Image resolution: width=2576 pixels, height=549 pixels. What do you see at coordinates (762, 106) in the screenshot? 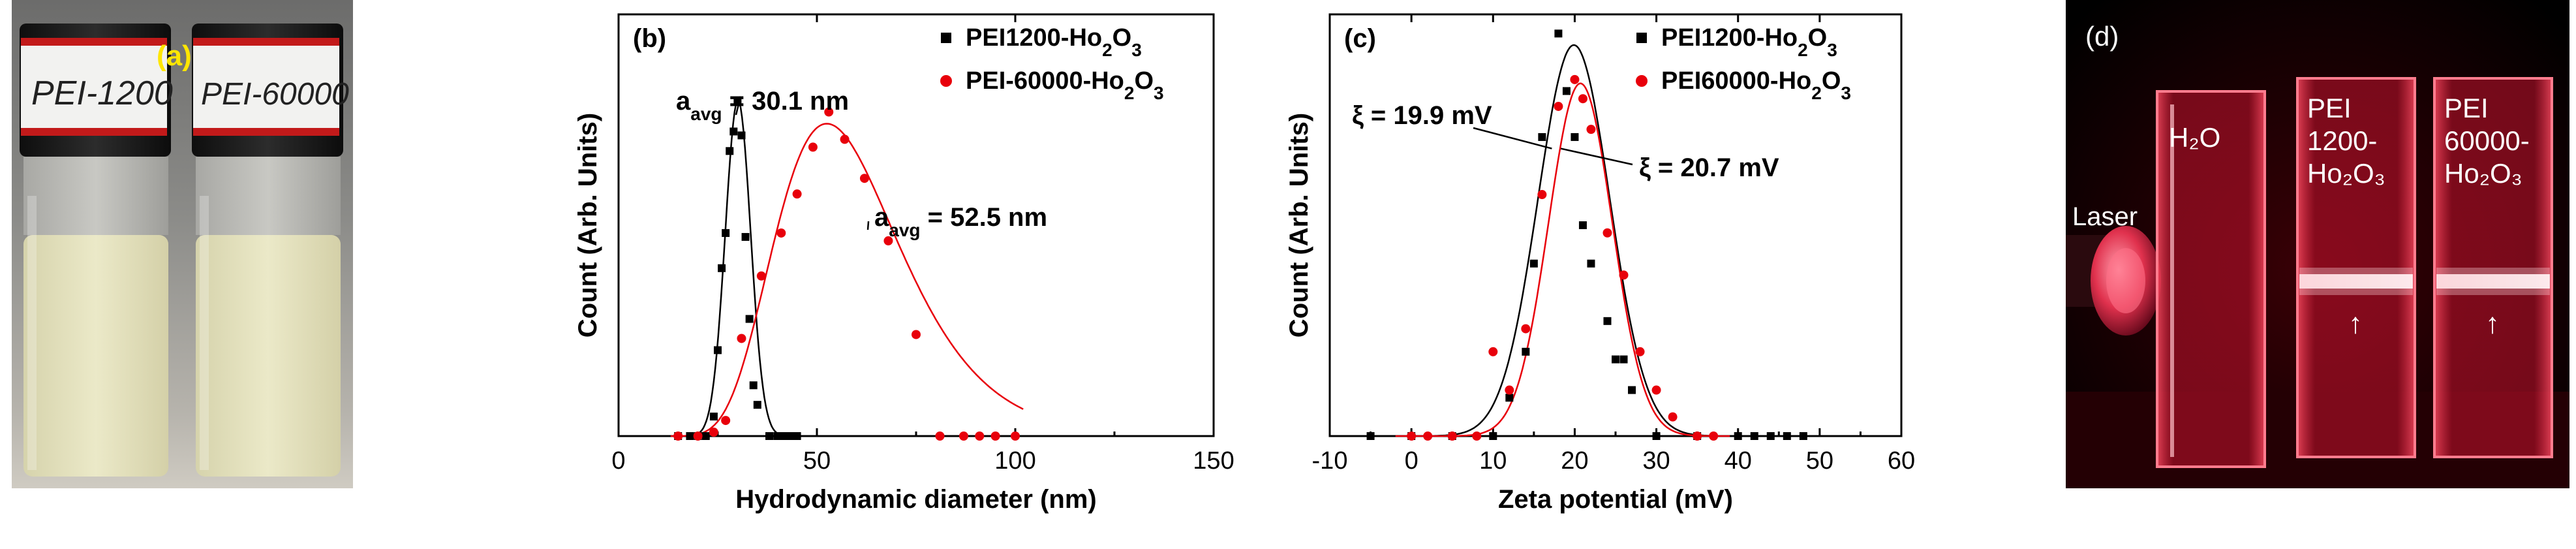
I see `annotation-aavg-1200: aavg = 30.1 nm` at bounding box center [762, 106].